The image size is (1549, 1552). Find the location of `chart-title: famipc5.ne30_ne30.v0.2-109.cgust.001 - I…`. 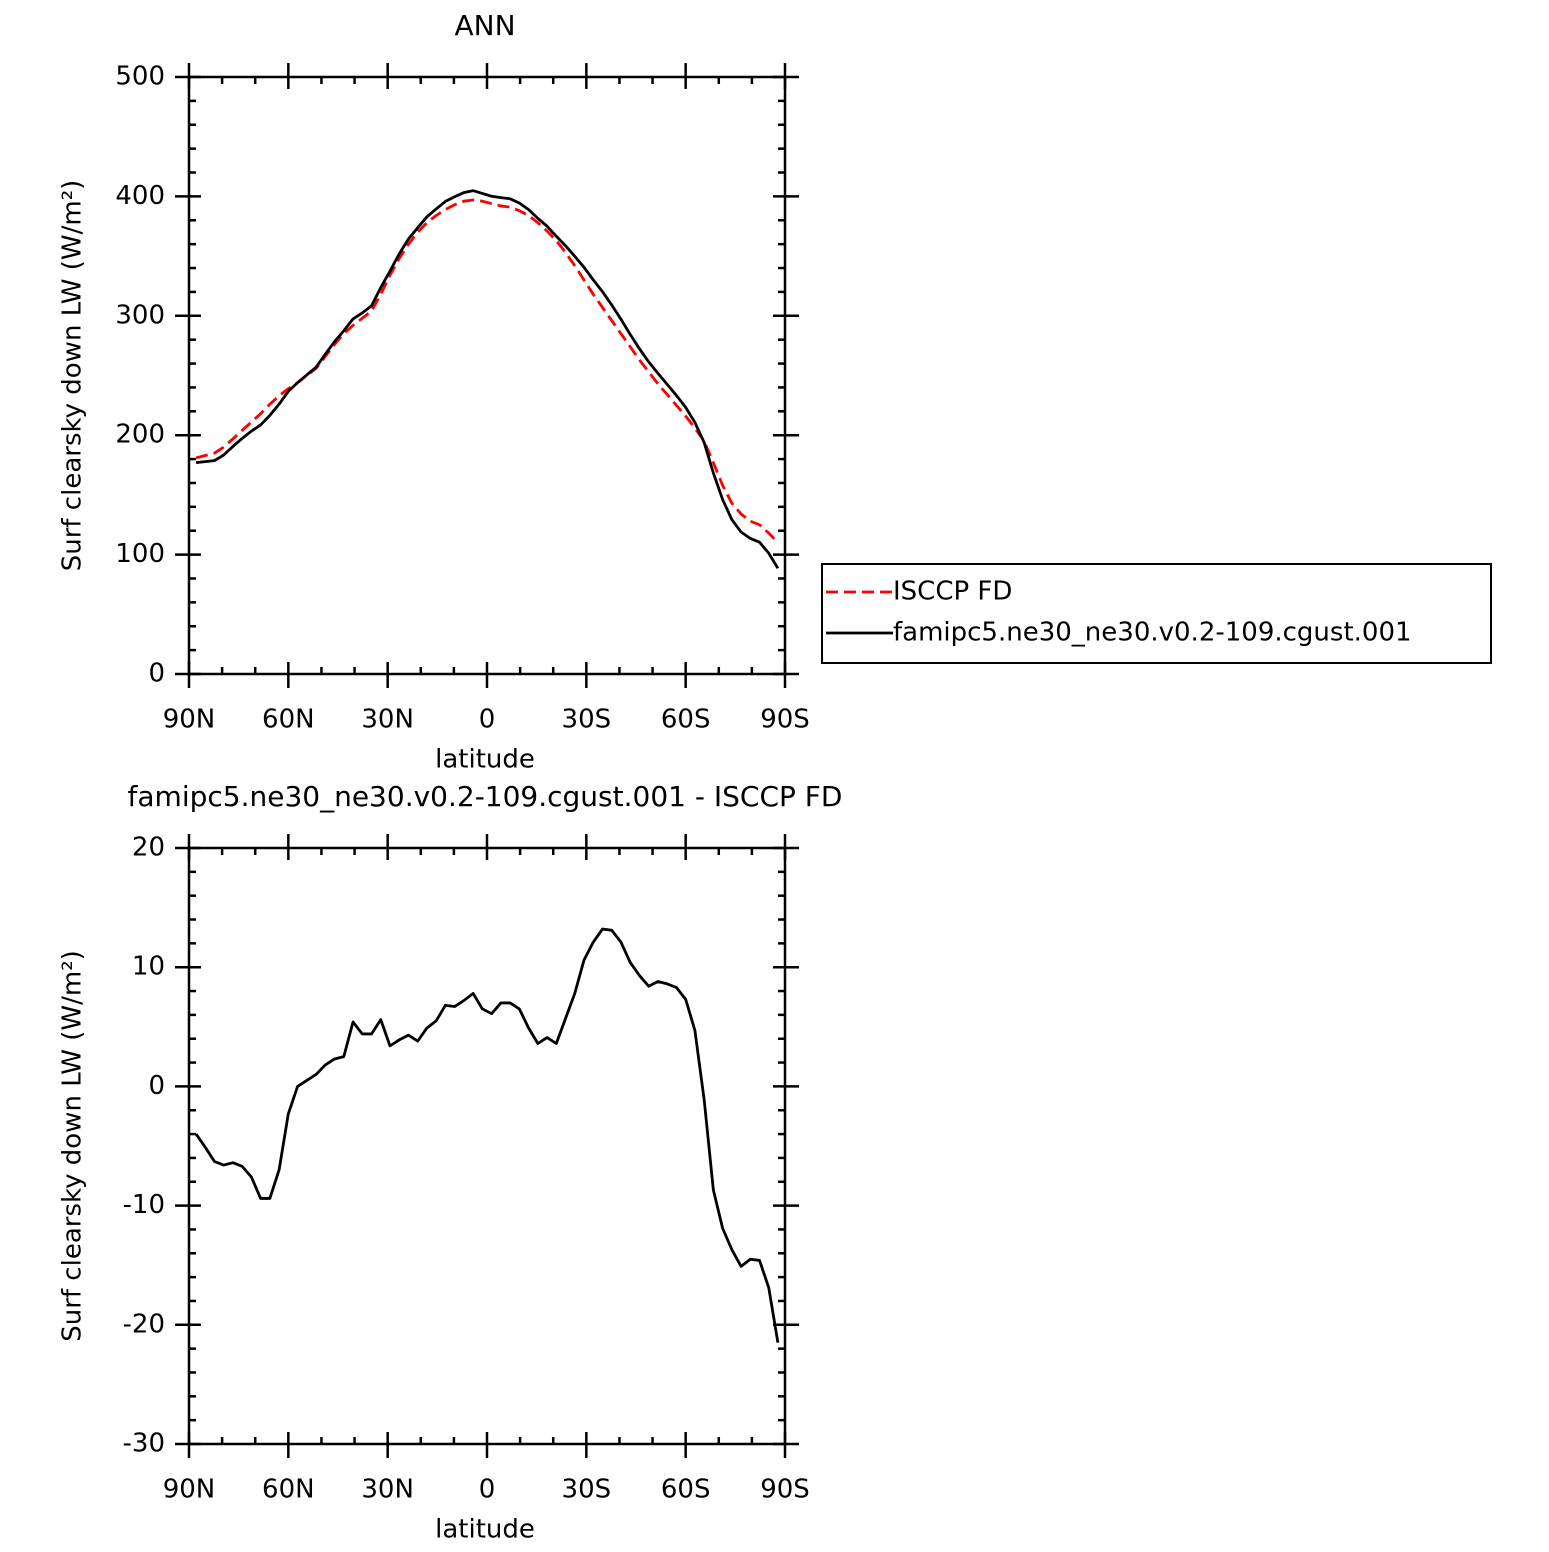

chart-title: famipc5.ne30_ne30.v0.2-109.cgust.001 - I… is located at coordinates (485, 796).